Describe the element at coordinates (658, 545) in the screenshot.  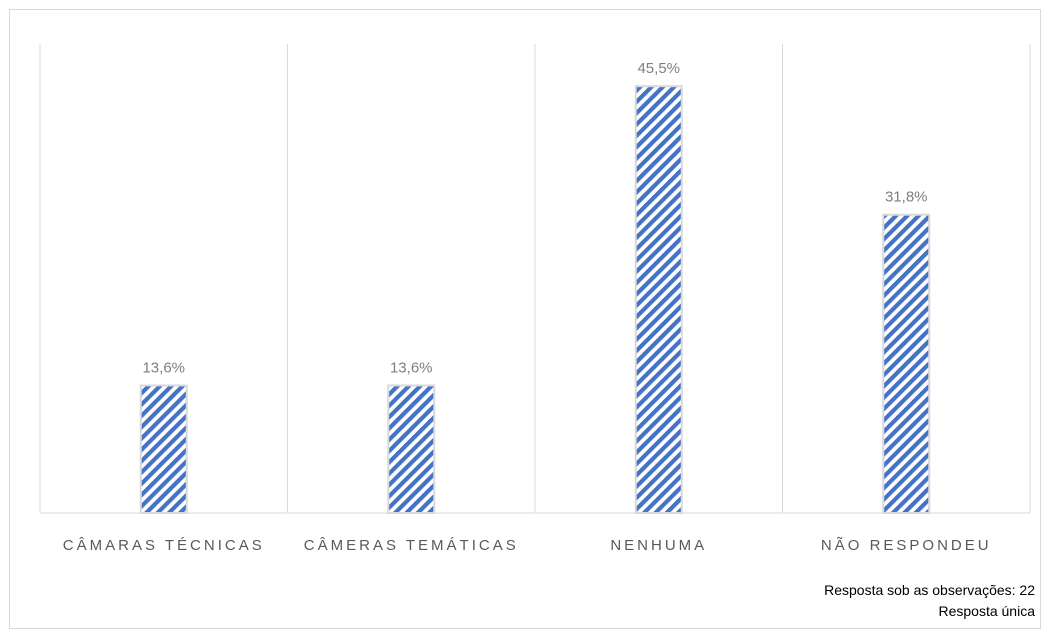
I see `category-label: NENHUMA` at that location.